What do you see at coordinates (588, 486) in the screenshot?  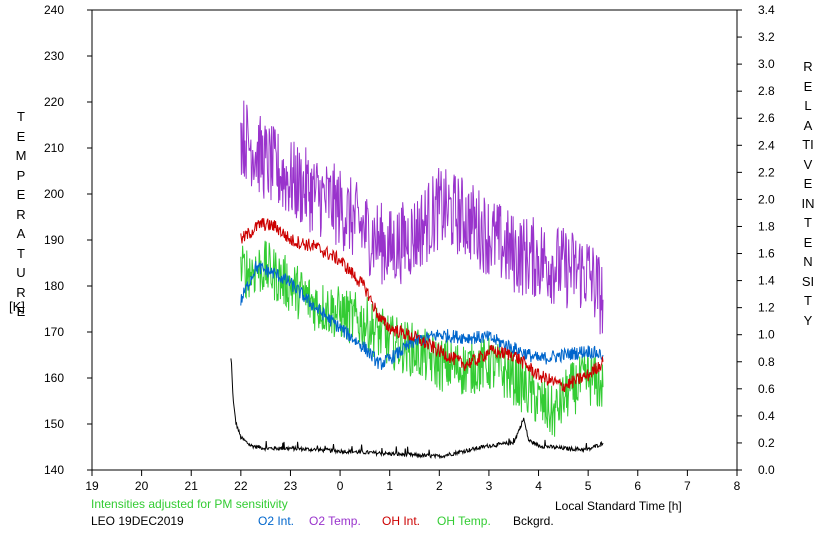 I see `x-tick-label: 5` at bounding box center [588, 486].